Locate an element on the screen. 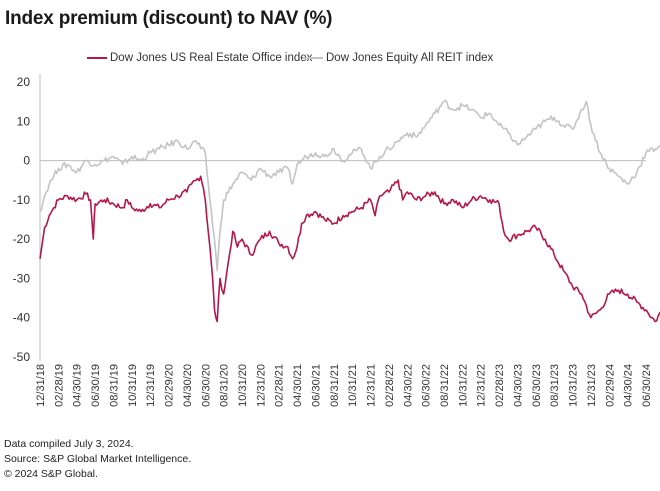 The image size is (660, 491). x-tick-label: 10/31/21 is located at coordinates (353, 385).